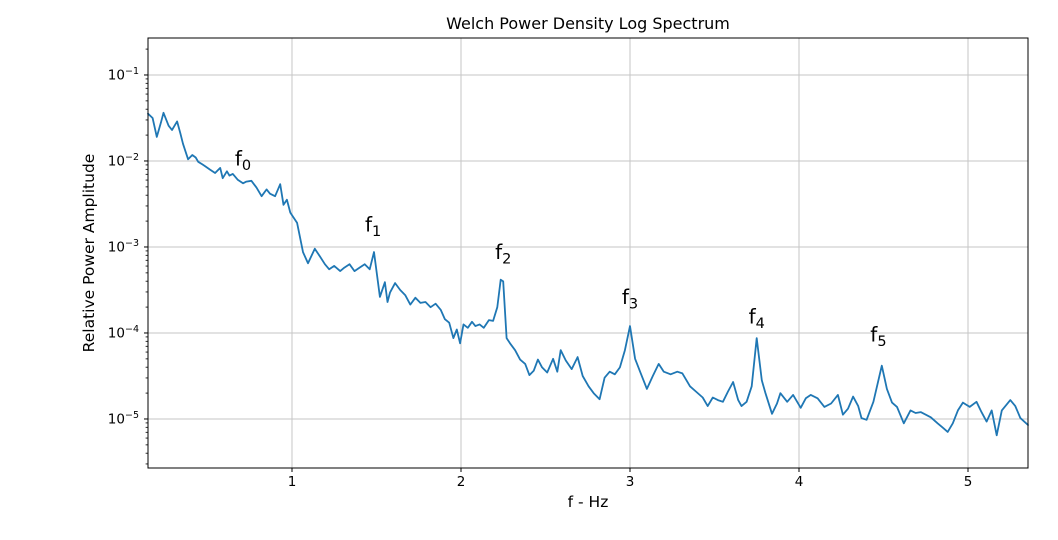  I want to click on y-tick-label: 10⁻³, so click(123, 247).